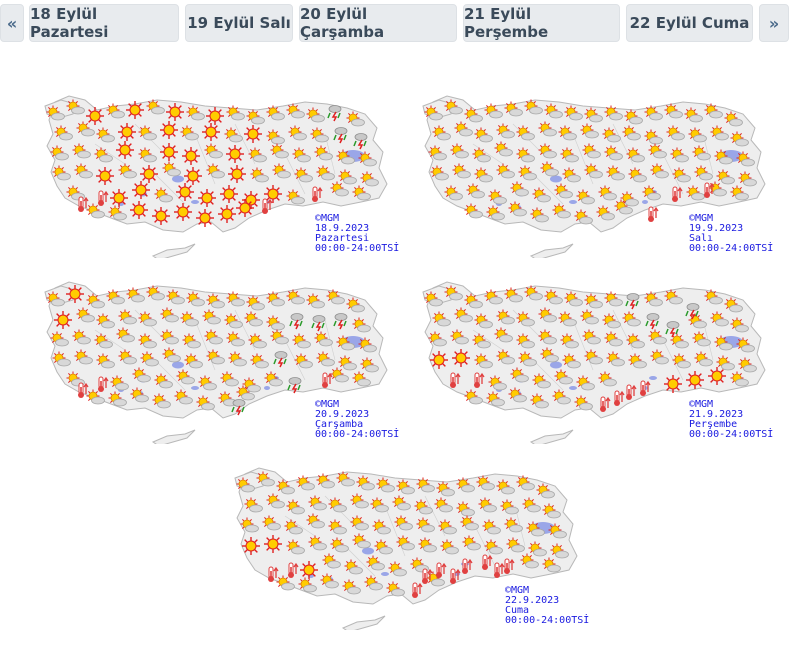 This screenshot has width=800, height=648. Describe the element at coordinates (239, 23) in the screenshot. I see `tab-19-eylul: 19 Eylül Salı` at that location.